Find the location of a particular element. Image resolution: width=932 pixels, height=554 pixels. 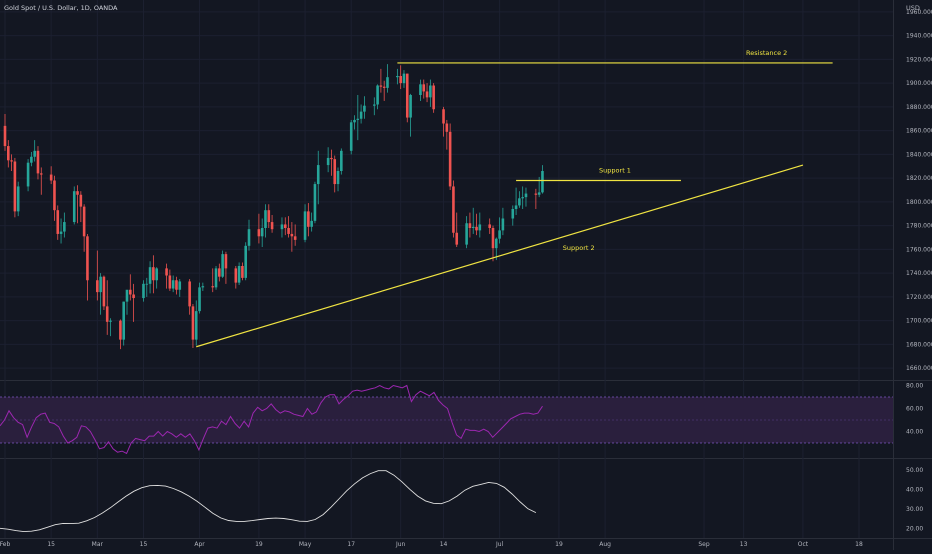

x-tick-label: 18 is located at coordinates (859, 544).